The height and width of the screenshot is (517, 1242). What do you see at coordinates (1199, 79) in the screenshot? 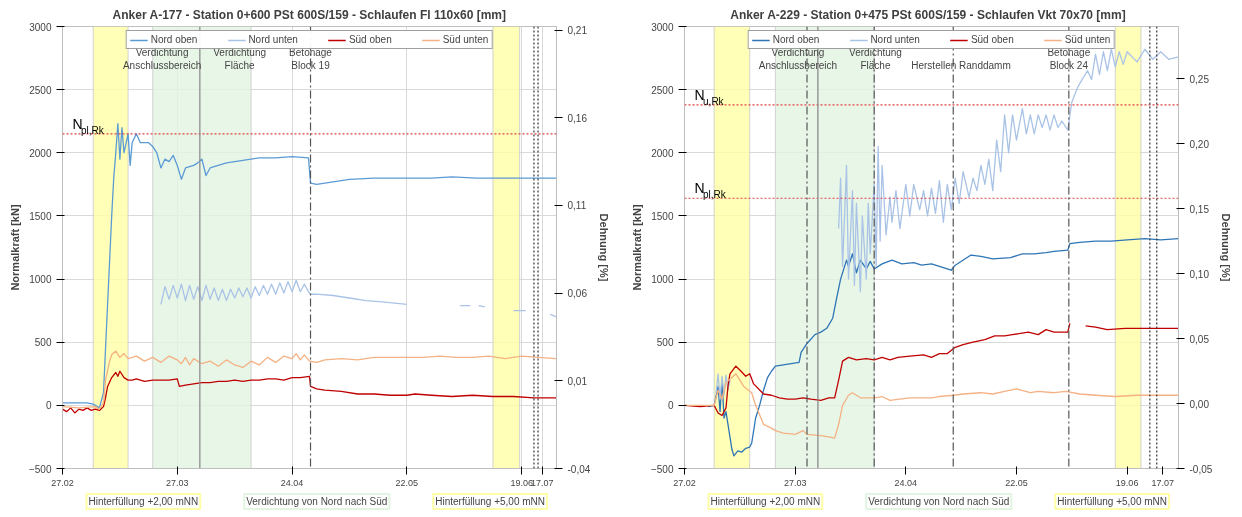
I see `y2-tick-label: 0,25` at bounding box center [1199, 79].